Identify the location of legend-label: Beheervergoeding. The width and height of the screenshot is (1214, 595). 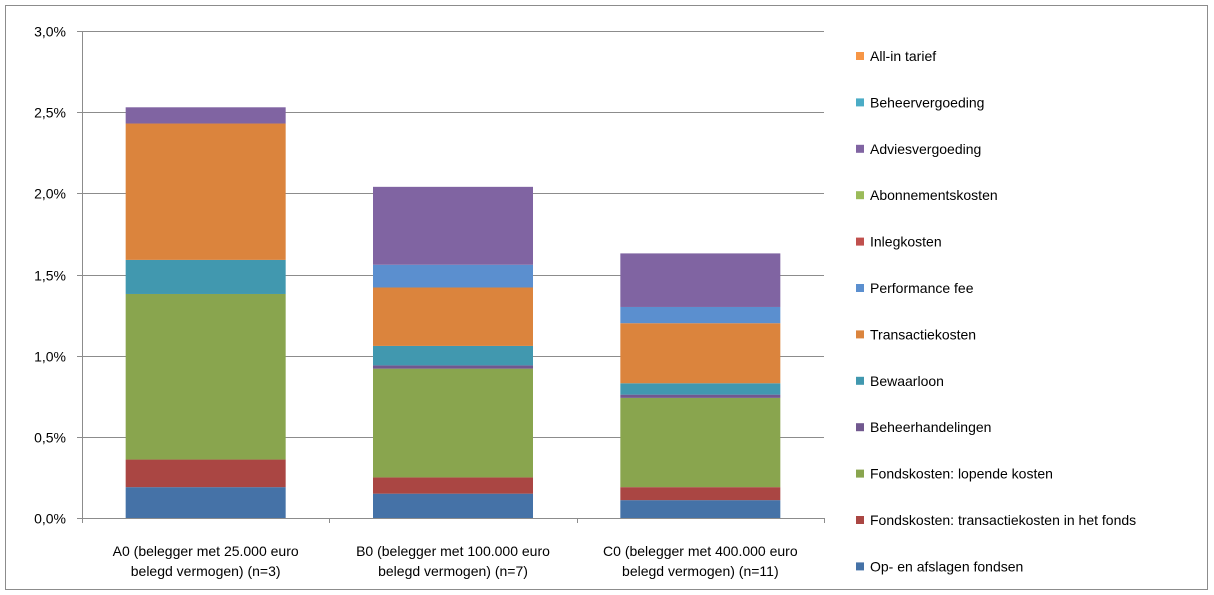
(927, 102).